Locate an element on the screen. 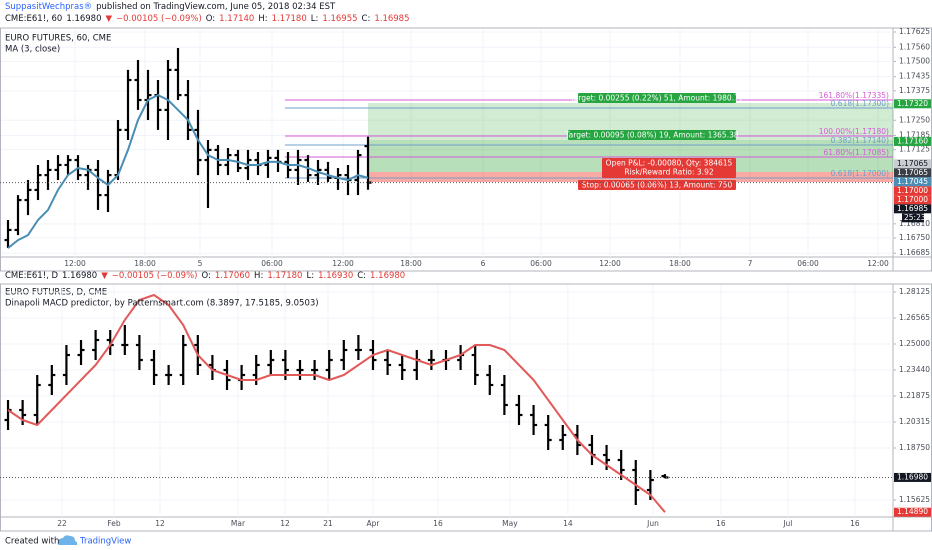  logo is located at coordinates (67, 540).